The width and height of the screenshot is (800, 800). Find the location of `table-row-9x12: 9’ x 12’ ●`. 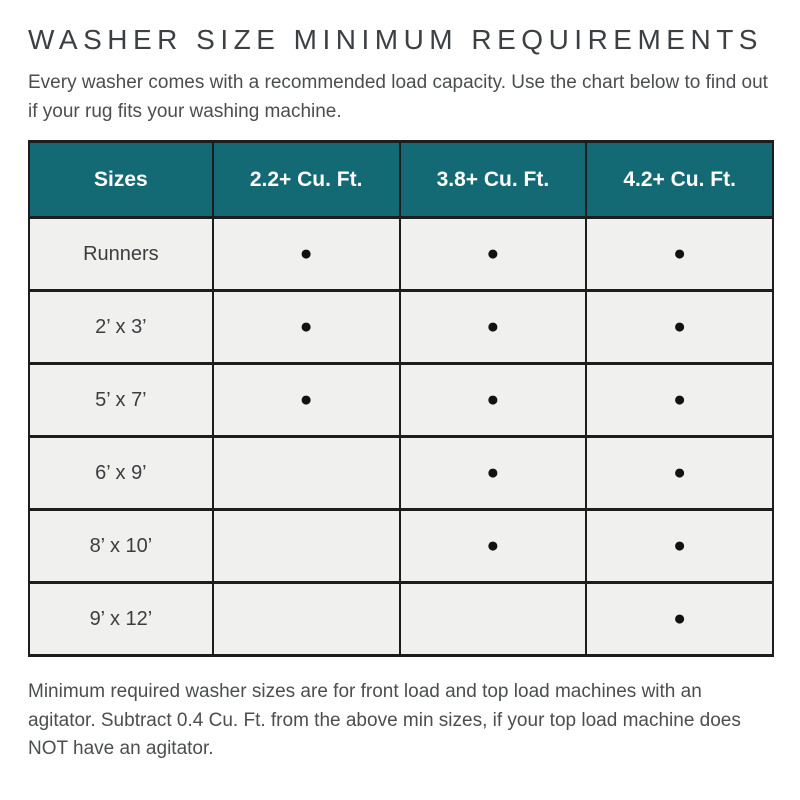

table-row-9x12: 9’ x 12’ ● is located at coordinates (401, 619).